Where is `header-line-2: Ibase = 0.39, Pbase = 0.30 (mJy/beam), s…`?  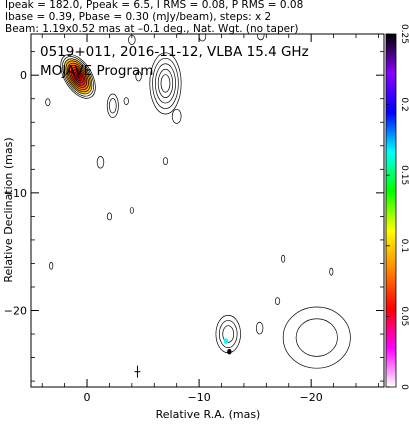
header-line-2: Ibase = 0.39, Pbase = 0.30 (mJy/beam), s… is located at coordinates (138, 17).